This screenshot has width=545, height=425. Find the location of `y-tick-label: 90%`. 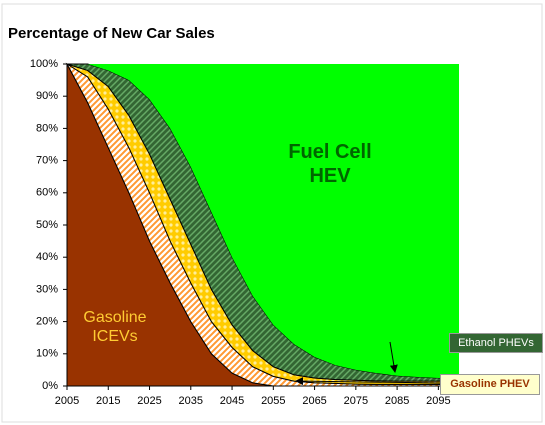

y-tick-label: 90% is located at coordinates (47, 96).